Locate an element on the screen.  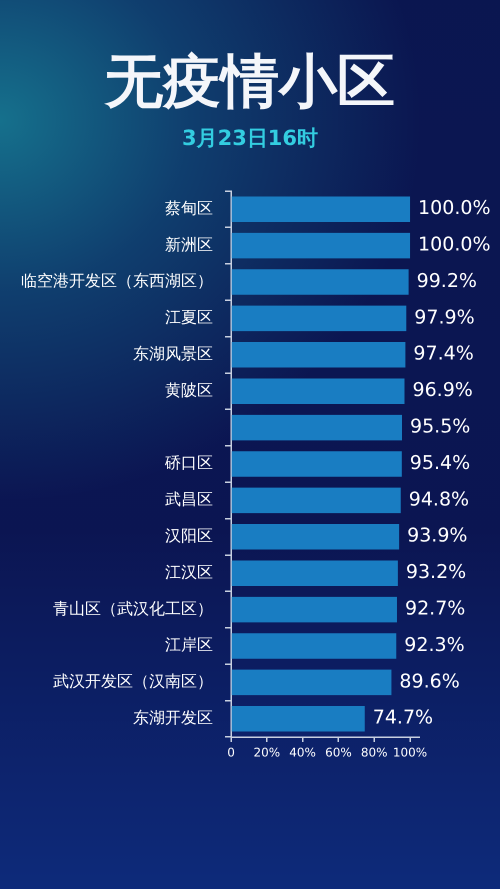
data-label: 94.8% is located at coordinates (439, 499).